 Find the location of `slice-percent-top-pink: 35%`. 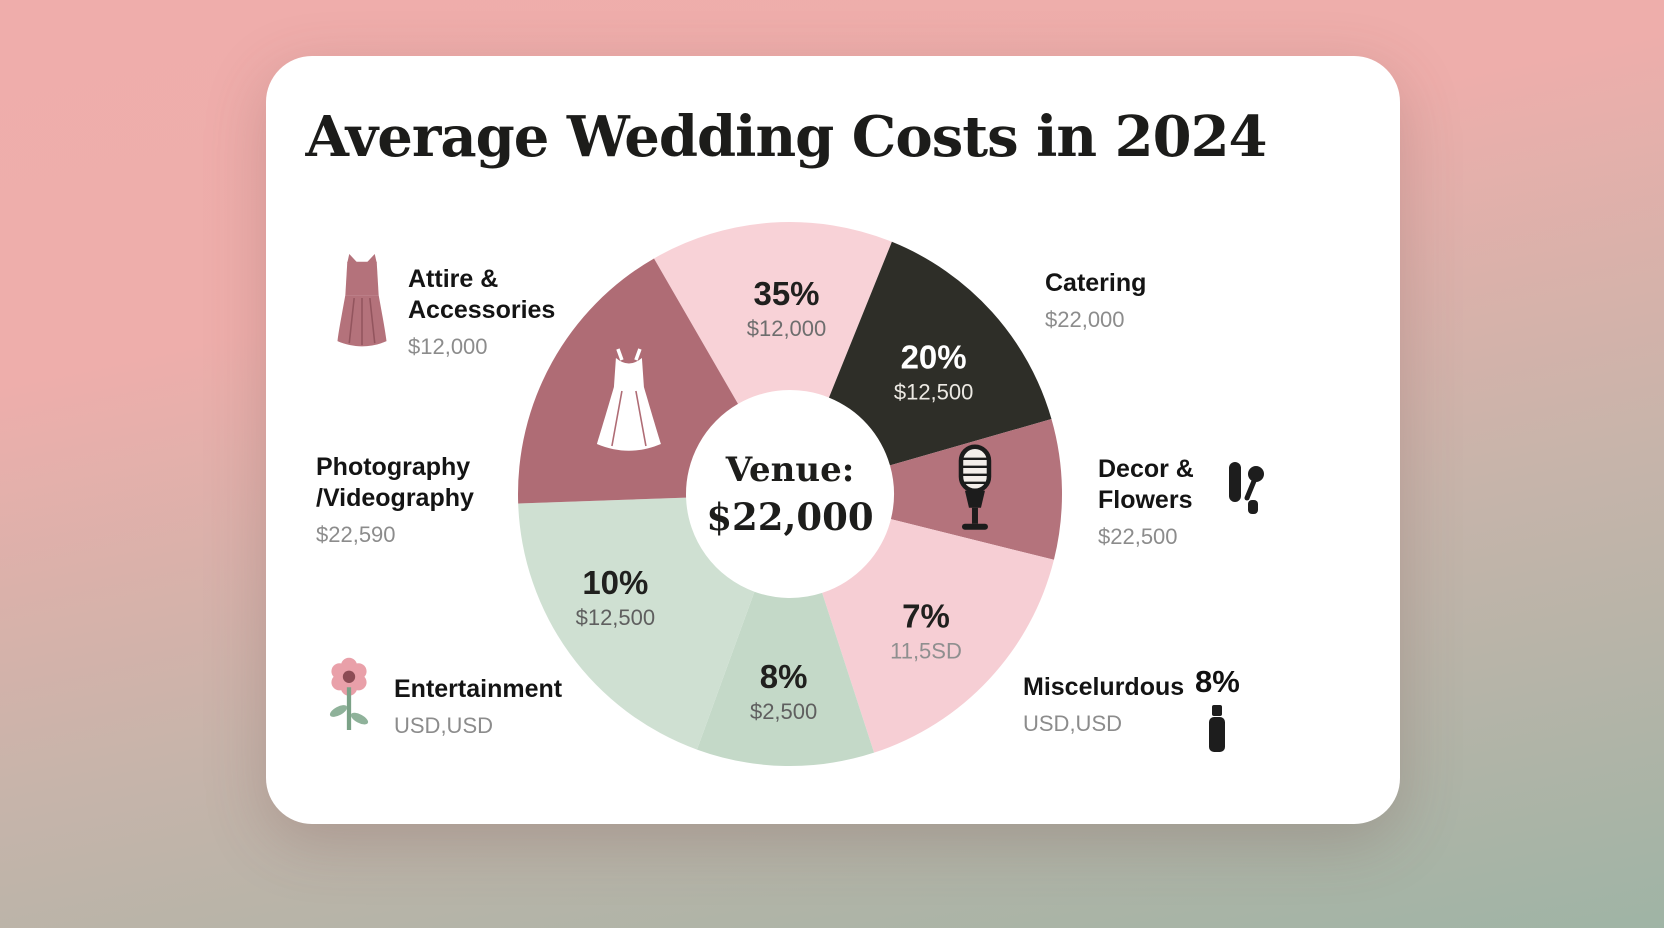

slice-percent-top-pink: 35% is located at coordinates (786, 293).